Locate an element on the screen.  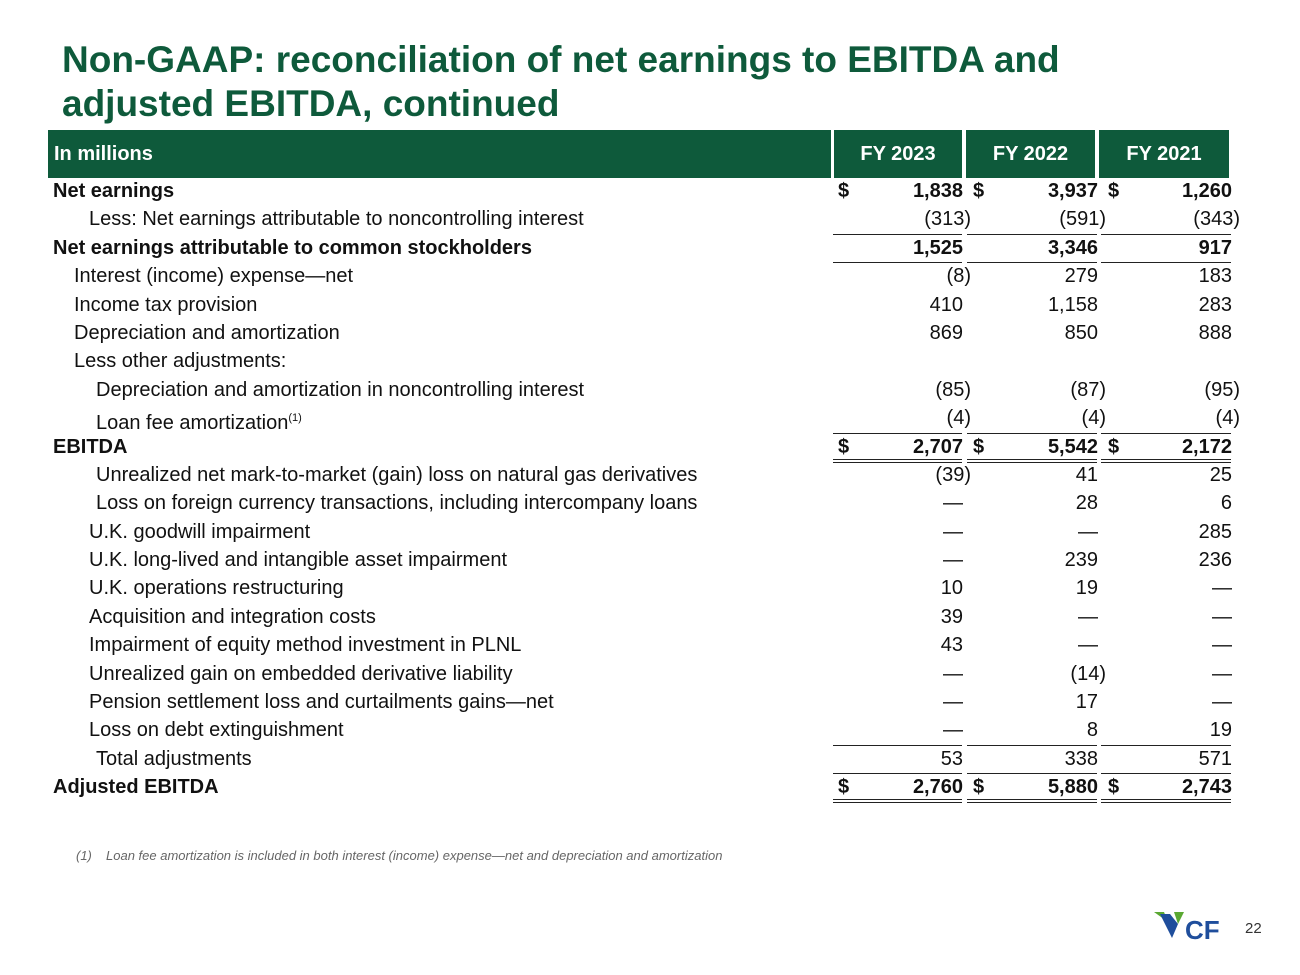
row-label: Loss on debt extinguishment is located at coordinates (216, 730).